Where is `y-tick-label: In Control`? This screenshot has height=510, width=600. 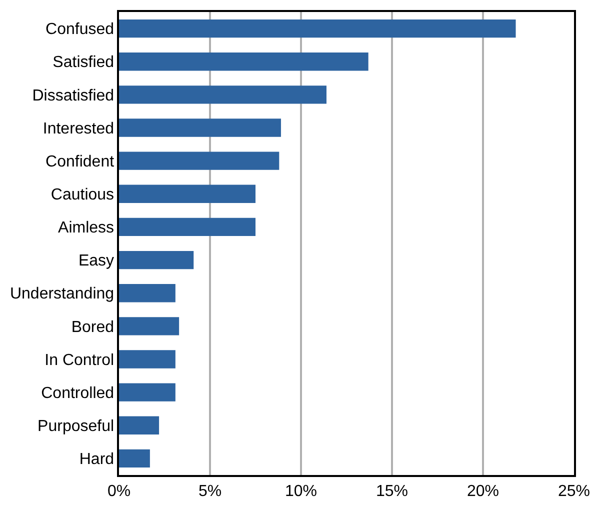
y-tick-label: In Control is located at coordinates (79, 360).